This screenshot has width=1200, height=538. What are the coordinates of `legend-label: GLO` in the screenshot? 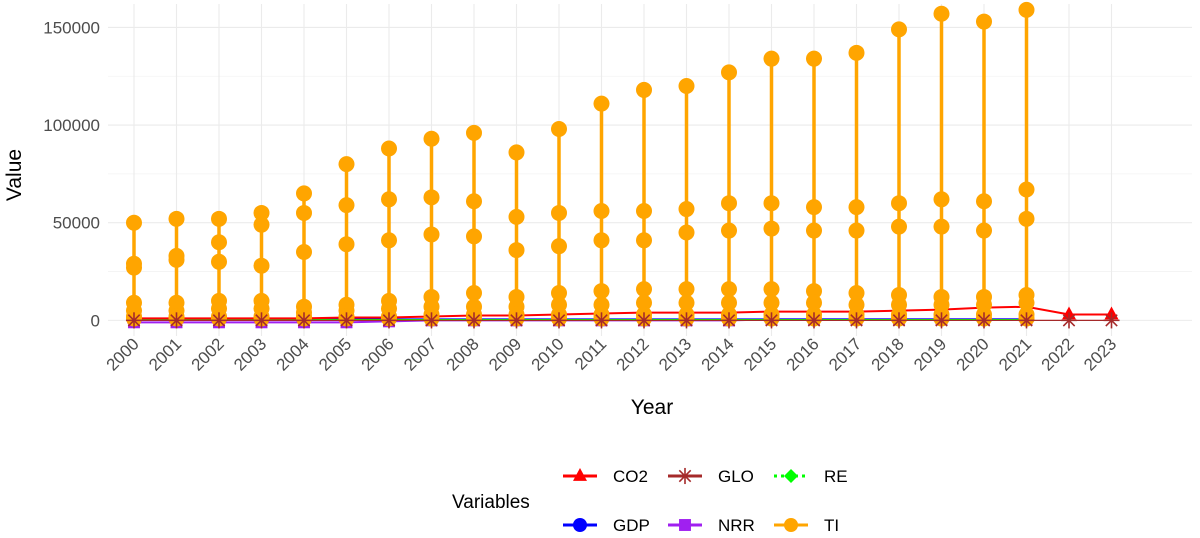 It's located at (736, 476).